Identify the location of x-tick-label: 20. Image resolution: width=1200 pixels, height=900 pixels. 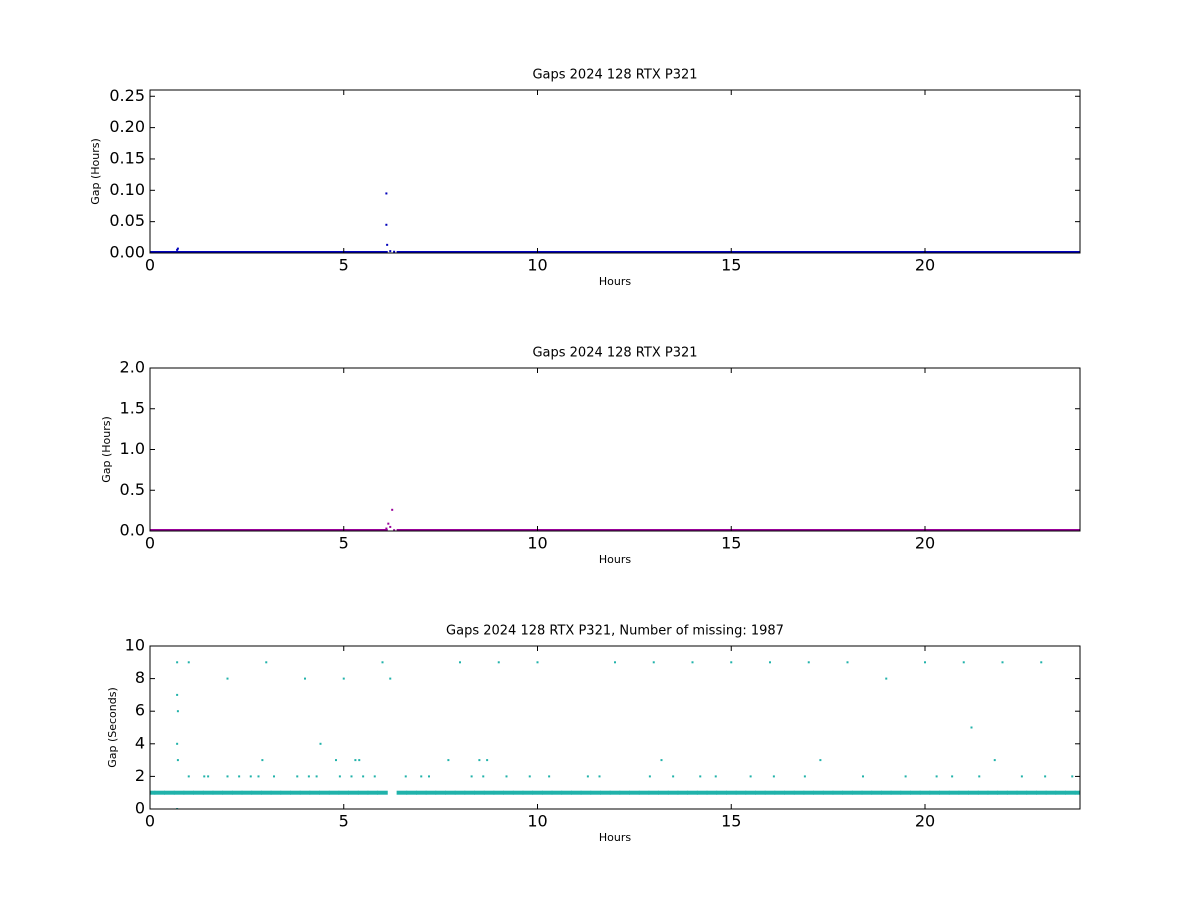
(925, 821).